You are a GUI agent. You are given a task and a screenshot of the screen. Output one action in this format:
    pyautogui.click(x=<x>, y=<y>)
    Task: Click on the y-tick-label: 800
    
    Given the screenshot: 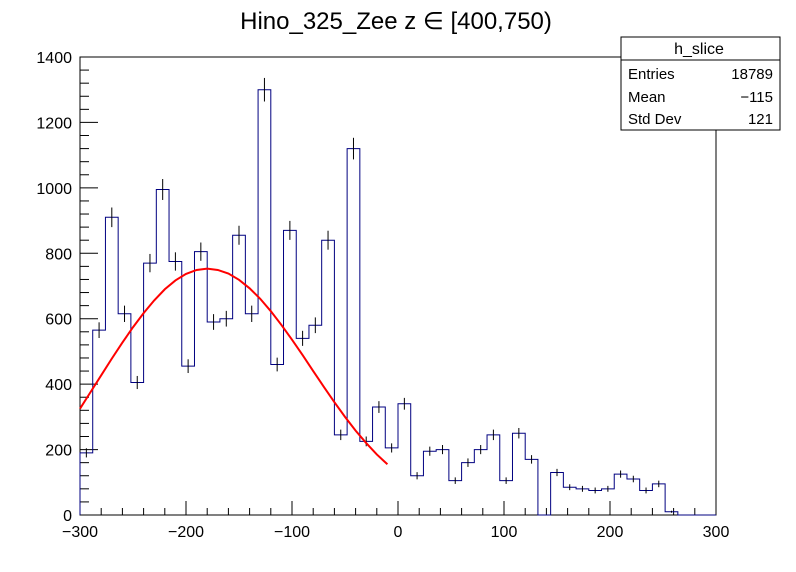 What is the action you would take?
    pyautogui.click(x=58, y=254)
    